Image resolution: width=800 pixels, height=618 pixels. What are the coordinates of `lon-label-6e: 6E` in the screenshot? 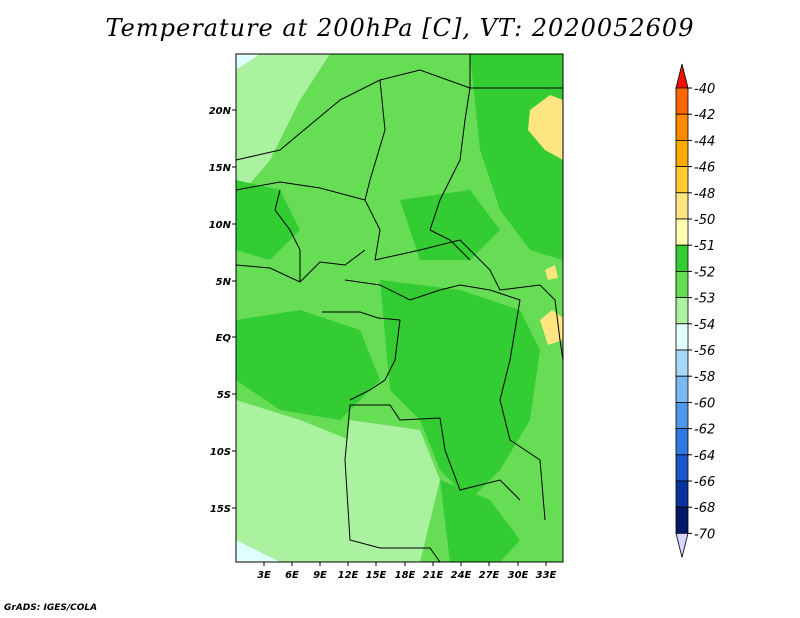 It's located at (292, 575).